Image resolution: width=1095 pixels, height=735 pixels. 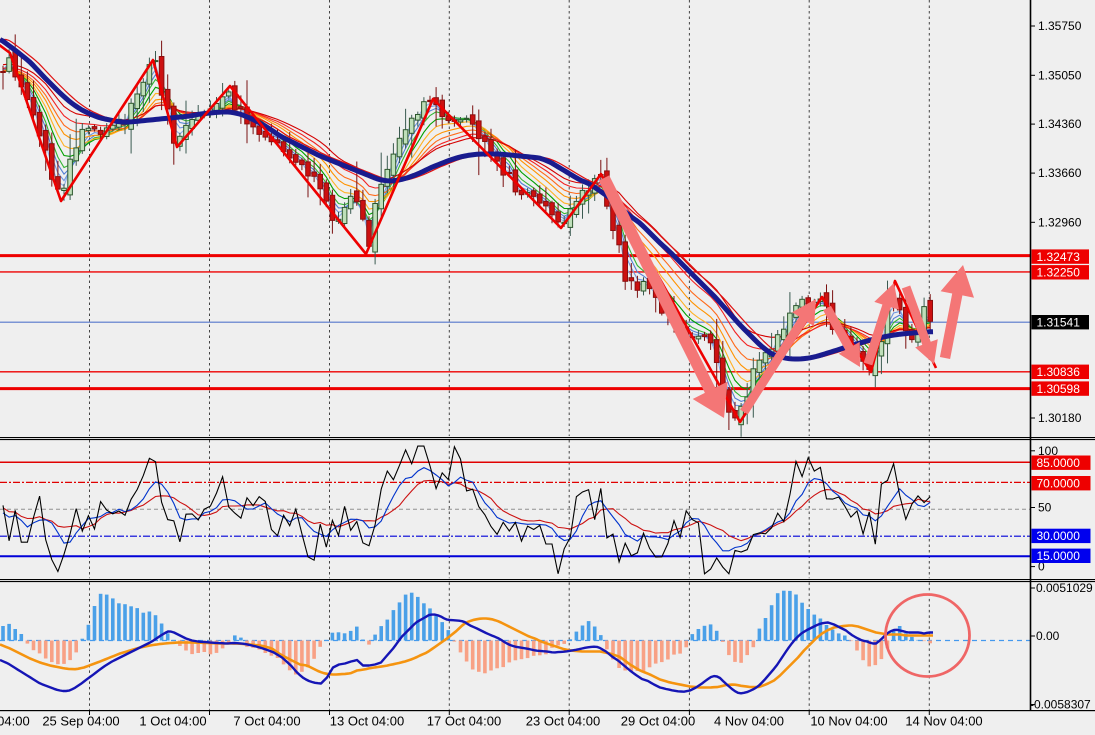 I want to click on svg-text: 0.0051029, so click(x=1064, y=588).